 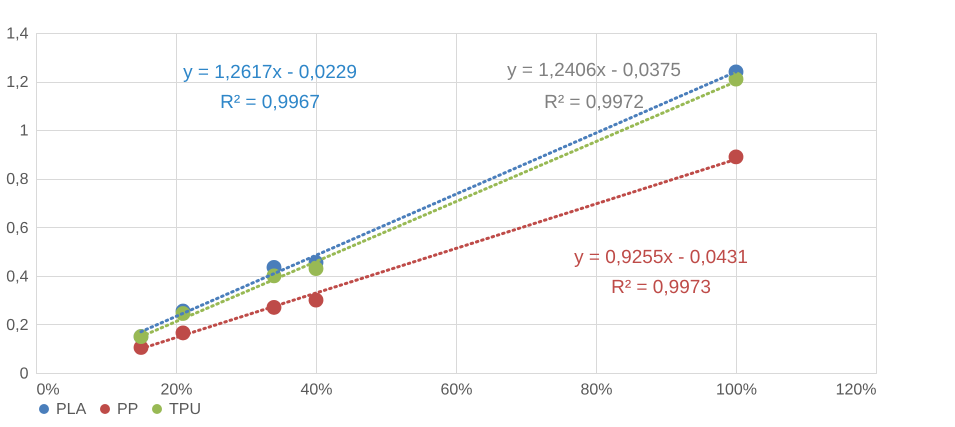 What do you see at coordinates (185, 409) in the screenshot?
I see `legend-label: TPU` at bounding box center [185, 409].